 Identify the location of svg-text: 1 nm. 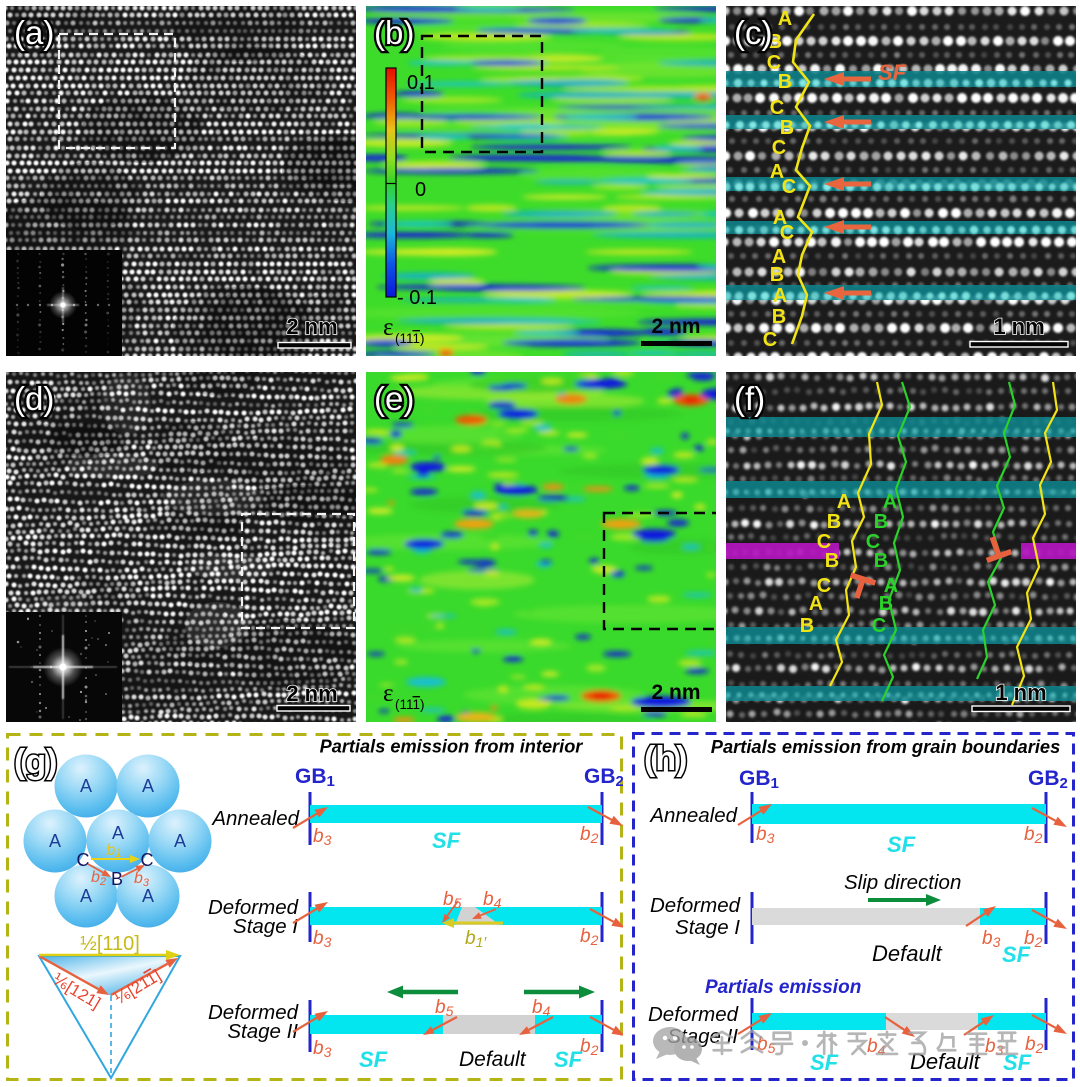
(1020, 692).